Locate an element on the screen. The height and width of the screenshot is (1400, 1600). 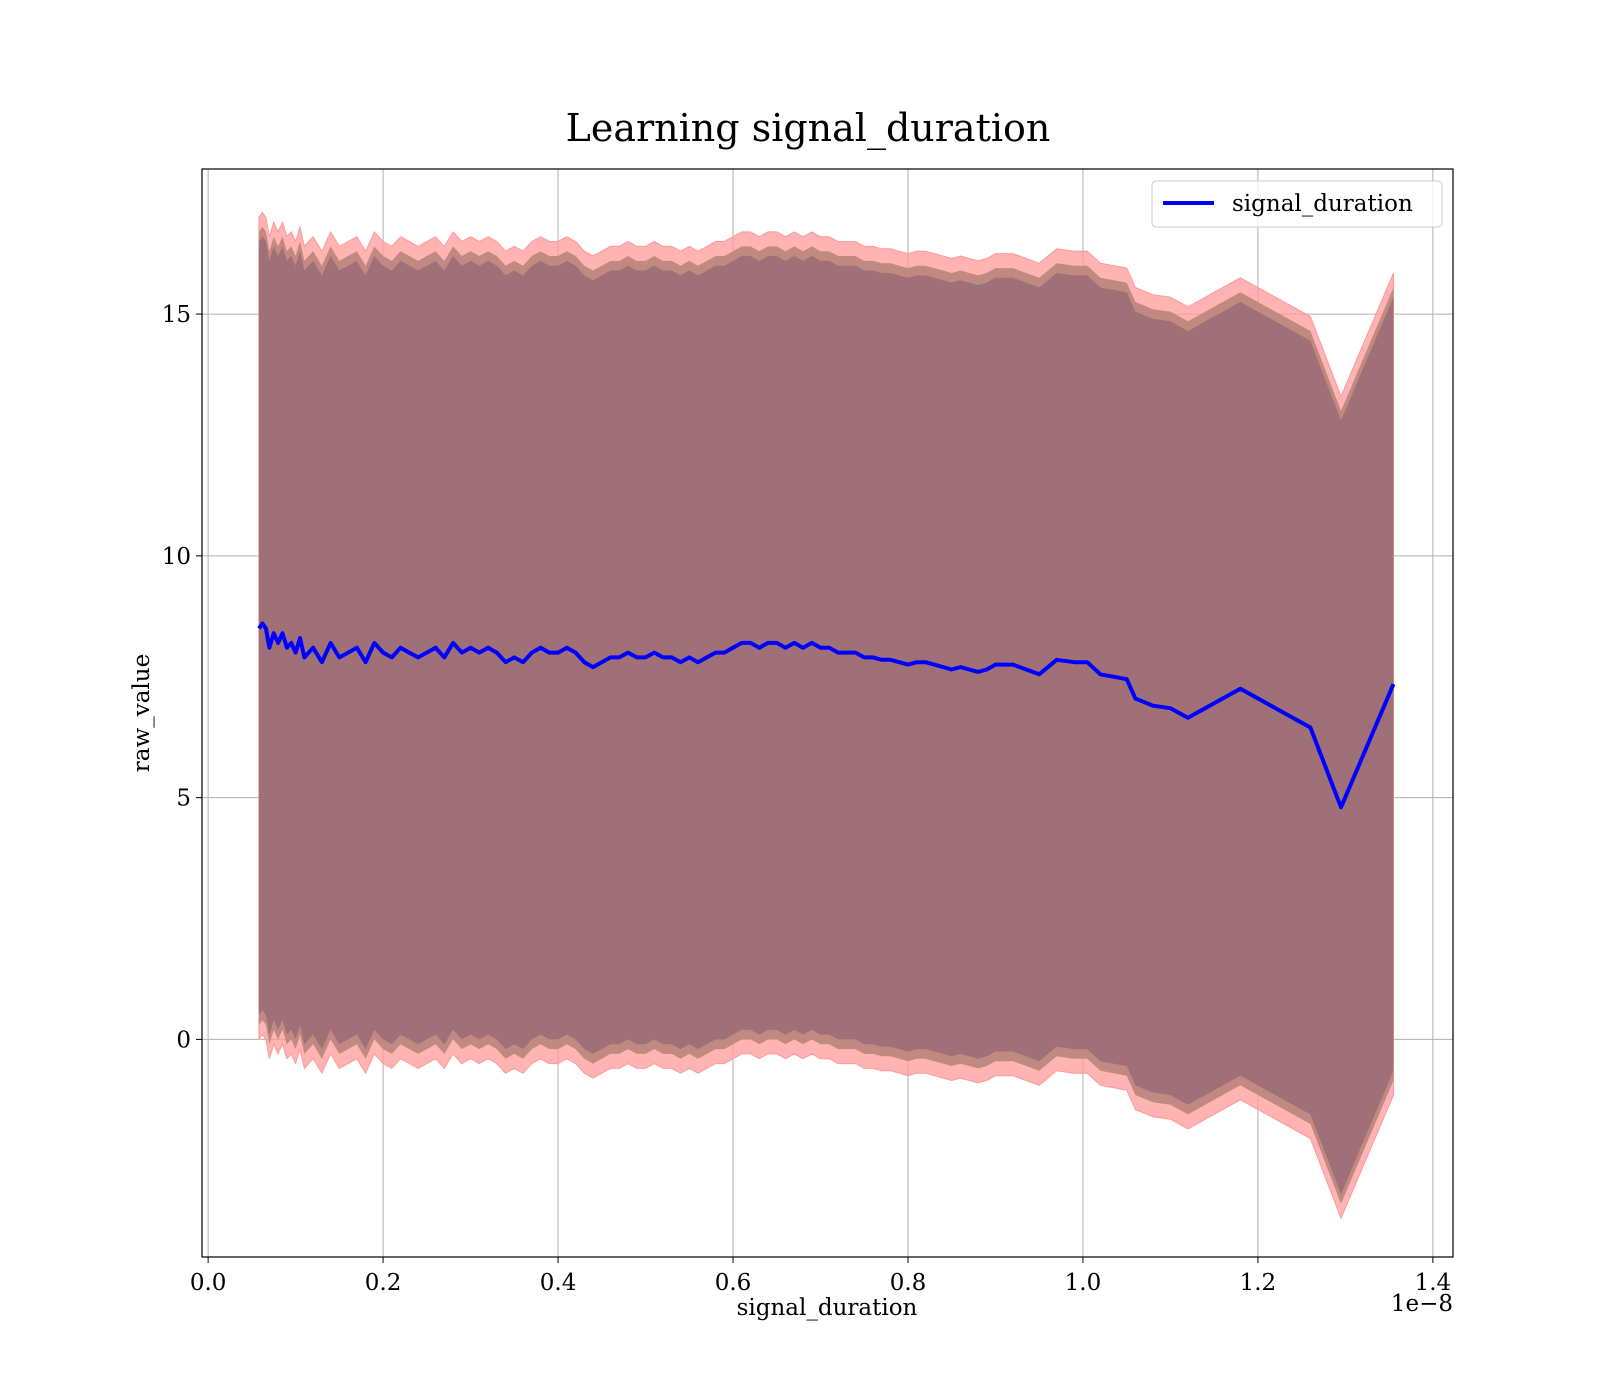
series-line-signal-duration is located at coordinates (826, 715).